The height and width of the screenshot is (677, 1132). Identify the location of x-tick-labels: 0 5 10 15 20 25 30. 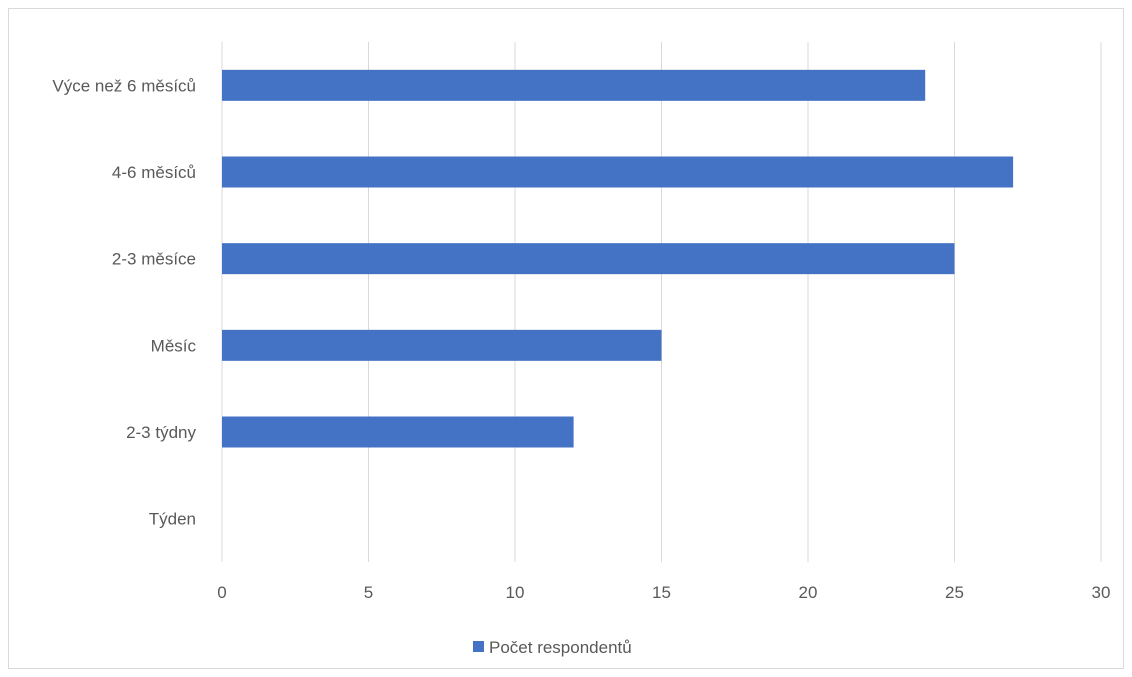
(663, 592).